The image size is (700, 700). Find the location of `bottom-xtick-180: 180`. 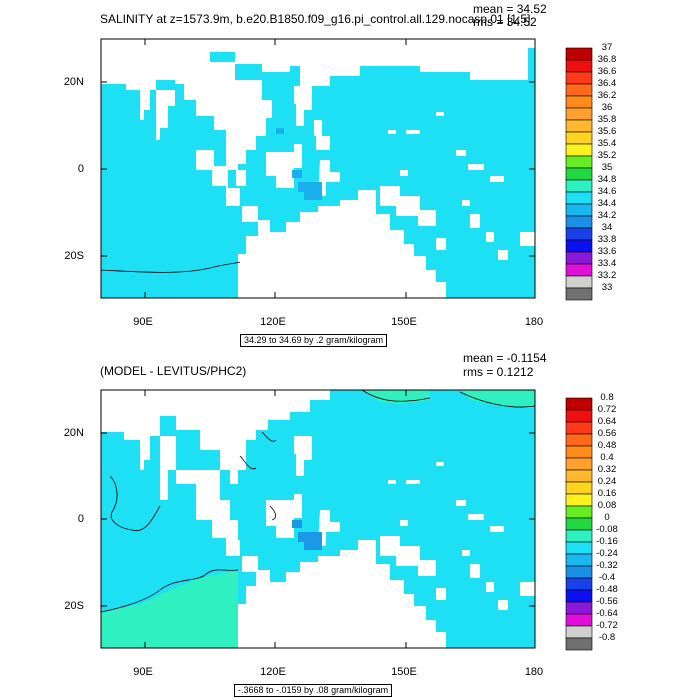

bottom-xtick-180: 180 is located at coordinates (534, 672).